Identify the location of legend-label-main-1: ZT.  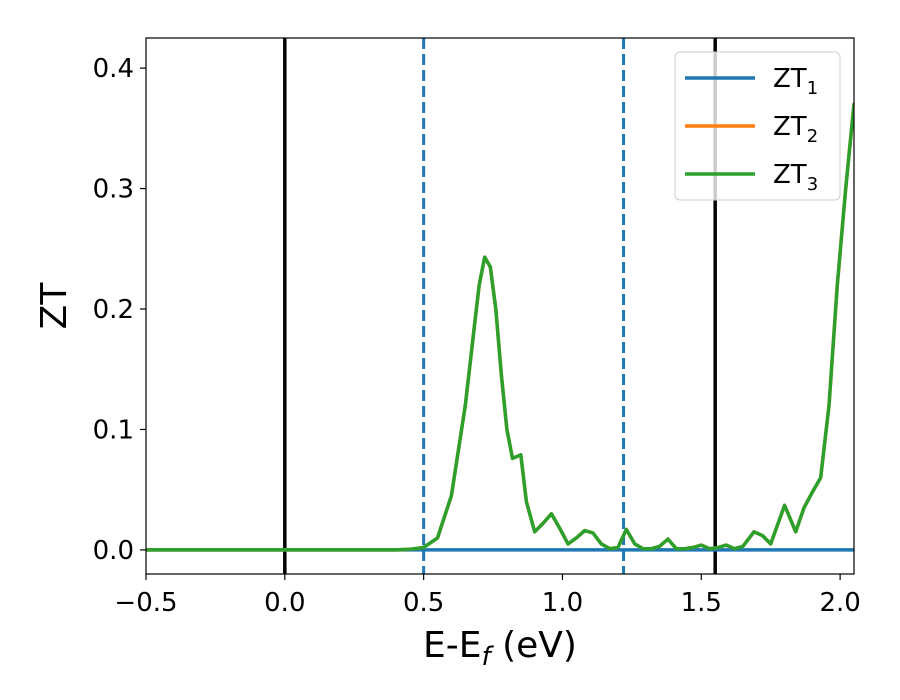
(790, 79).